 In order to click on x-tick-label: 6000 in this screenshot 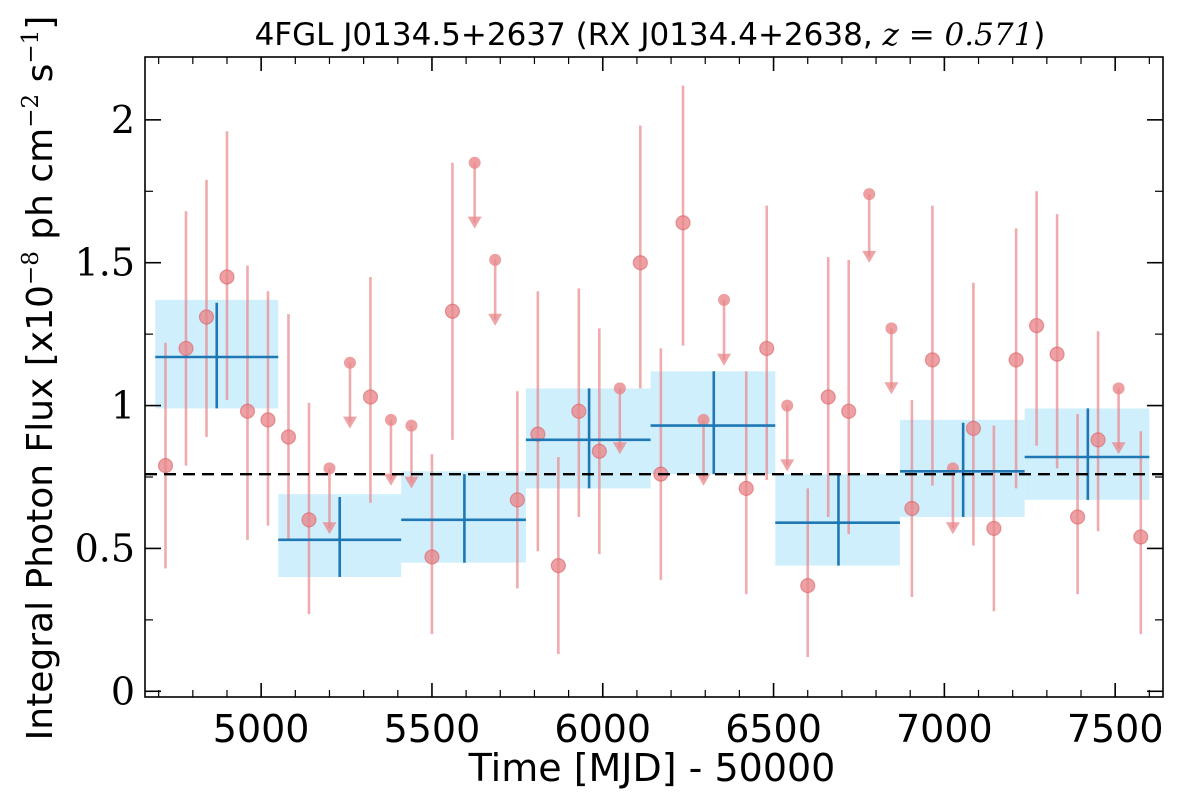, I will do `click(602, 729)`.